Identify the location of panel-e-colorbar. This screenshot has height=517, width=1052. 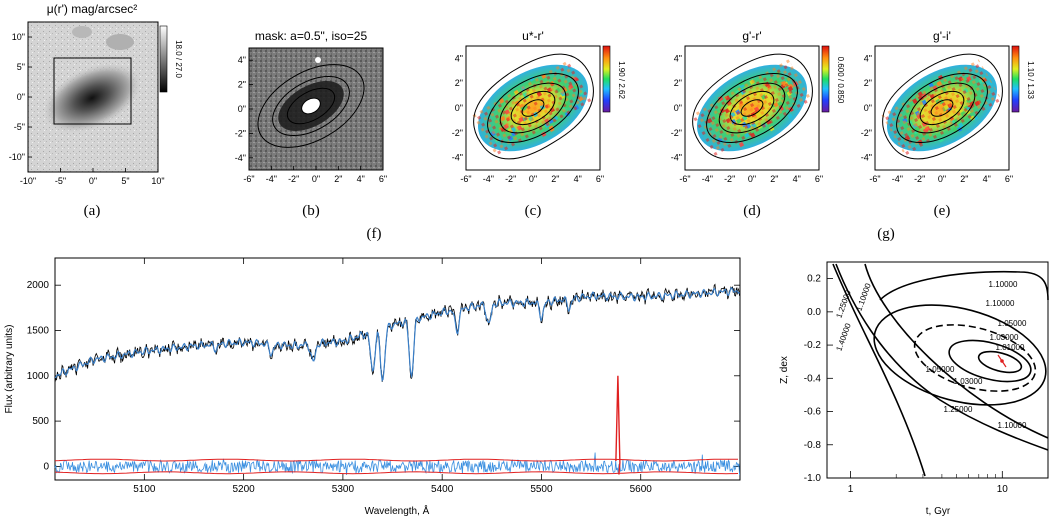
(1015, 79).